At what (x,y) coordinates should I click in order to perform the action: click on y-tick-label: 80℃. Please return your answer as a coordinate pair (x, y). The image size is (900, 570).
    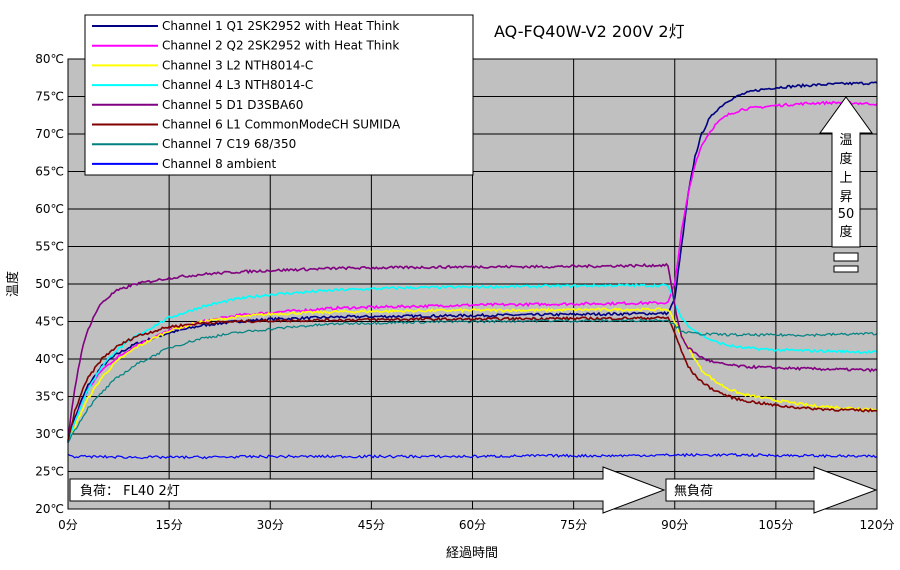
    Looking at the image, I should click on (49, 59).